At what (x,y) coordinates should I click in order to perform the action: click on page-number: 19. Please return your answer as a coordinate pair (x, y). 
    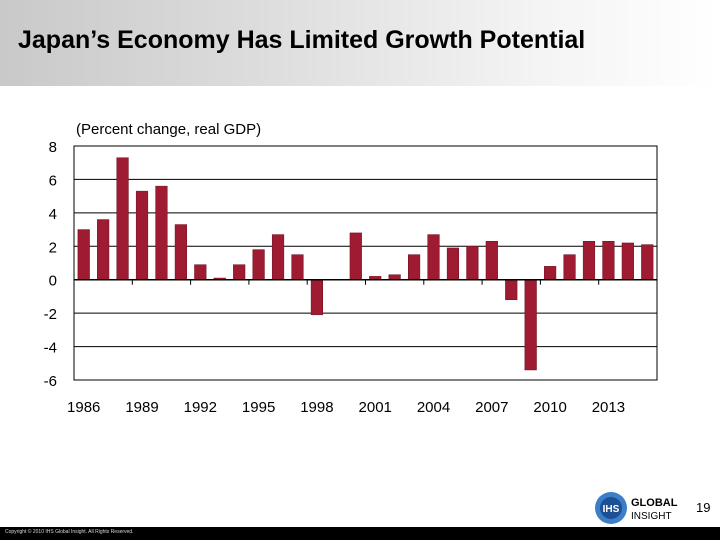
    Looking at the image, I should click on (703, 507).